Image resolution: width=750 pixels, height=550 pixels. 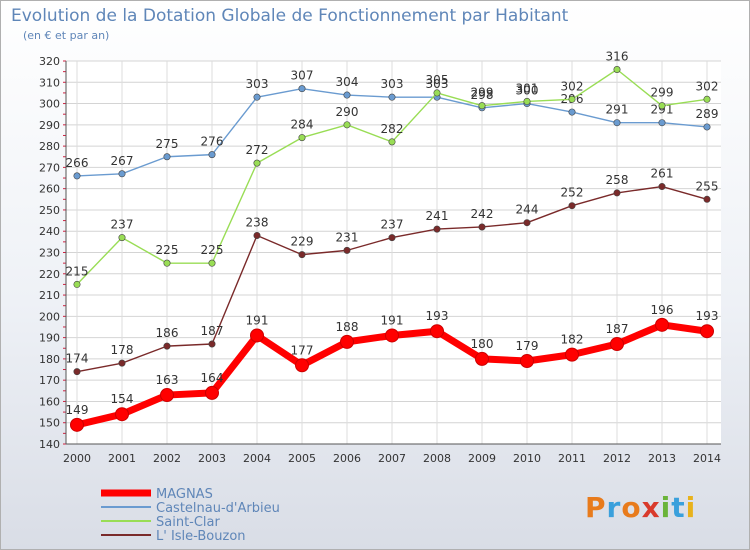 What do you see at coordinates (666, 507) in the screenshot?
I see `logo-letter: i` at bounding box center [666, 507].